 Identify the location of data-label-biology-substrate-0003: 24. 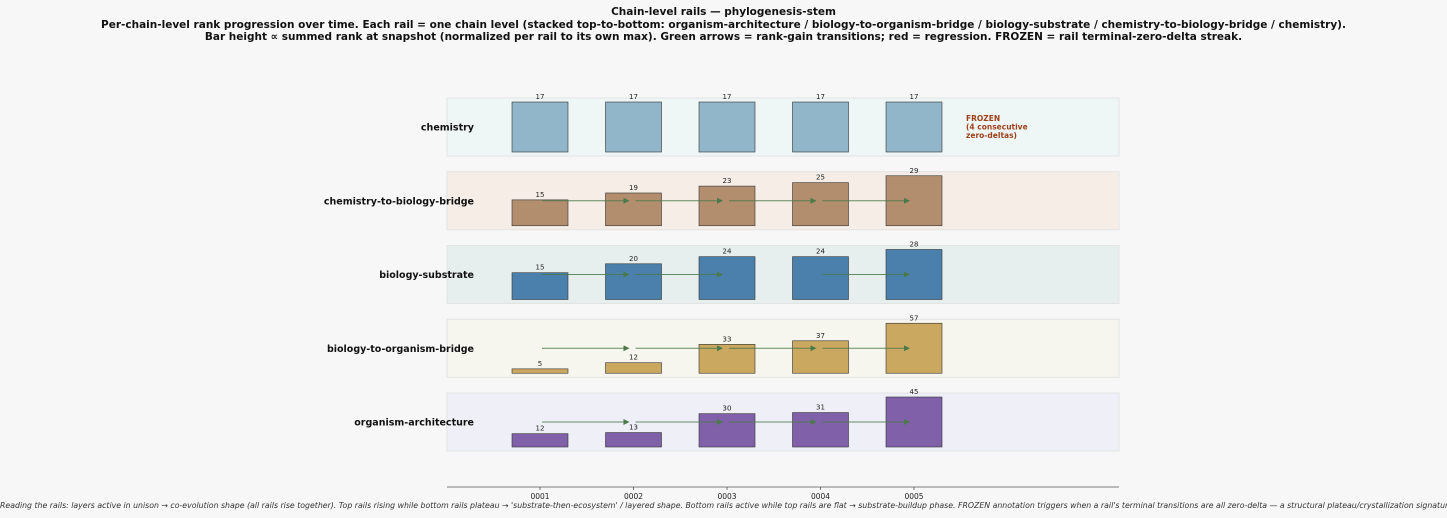
(727, 252).